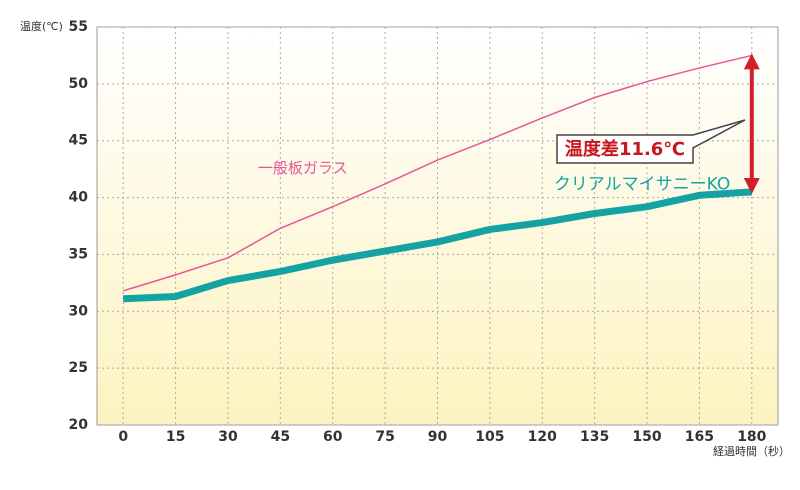 Image resolution: width=800 pixels, height=490 pixels. I want to click on x-tick-label: 30, so click(228, 437).